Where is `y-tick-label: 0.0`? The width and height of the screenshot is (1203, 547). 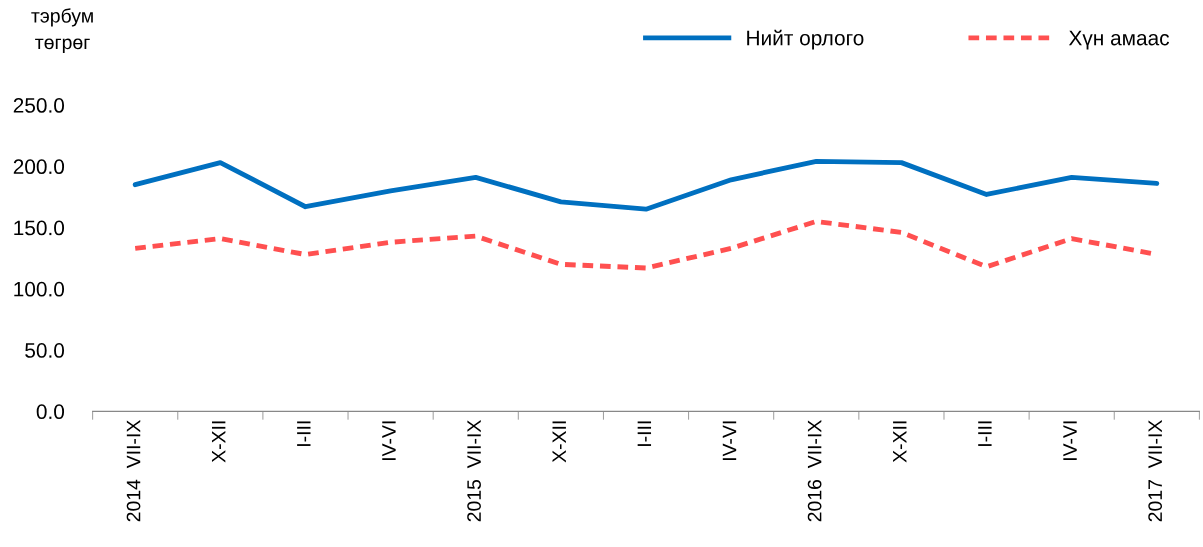
y-tick-label: 0.0 is located at coordinates (50, 412).